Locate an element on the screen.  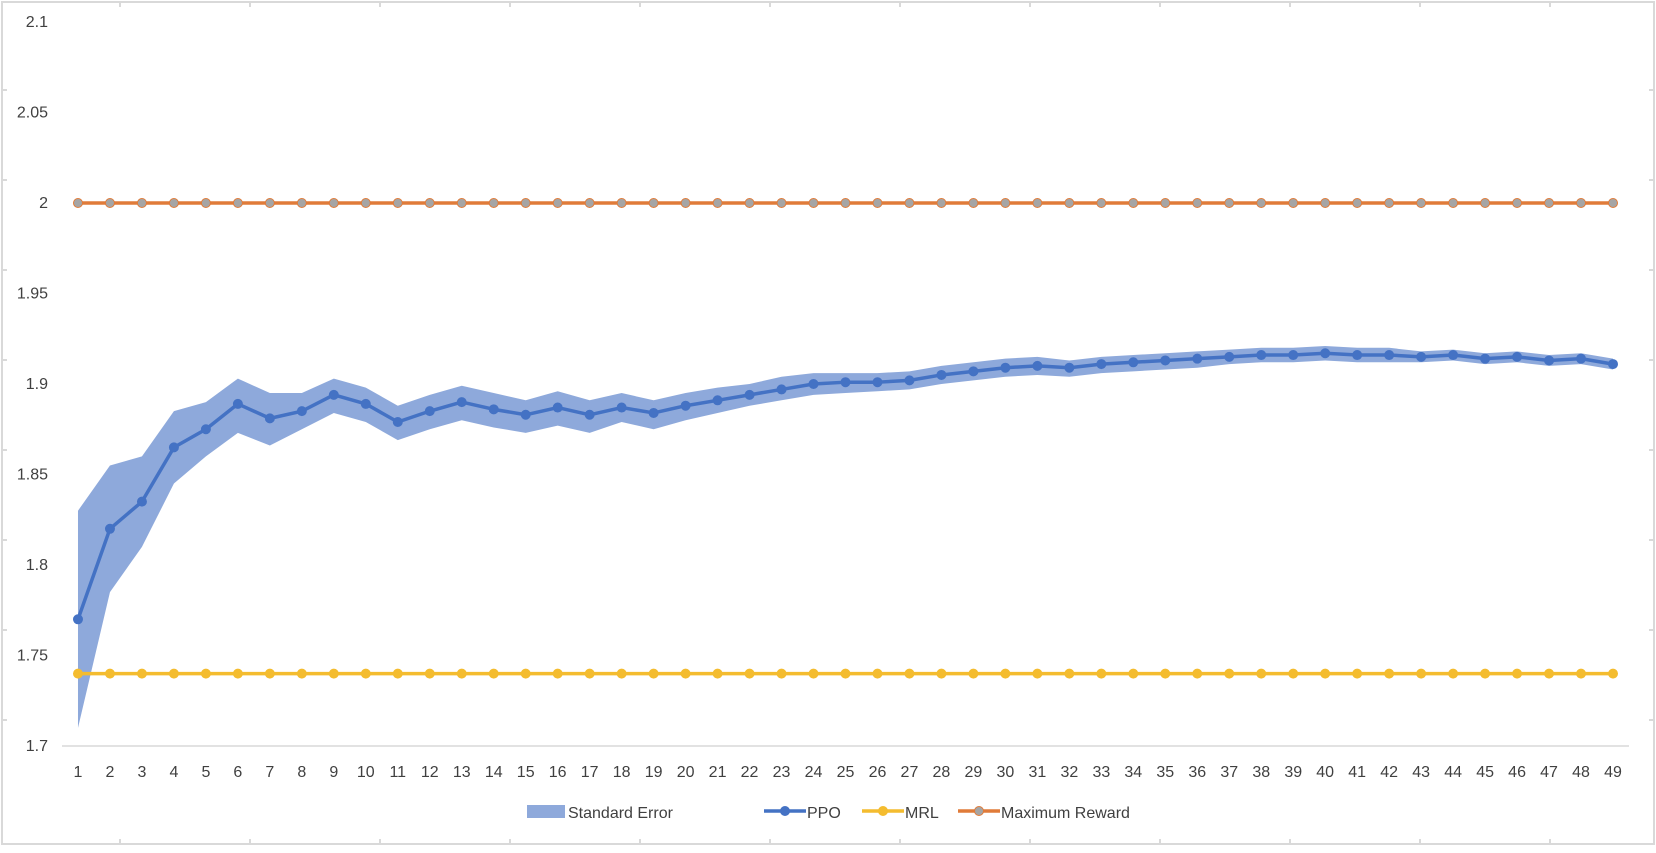
x-tick-label: 35 is located at coordinates (1165, 772).